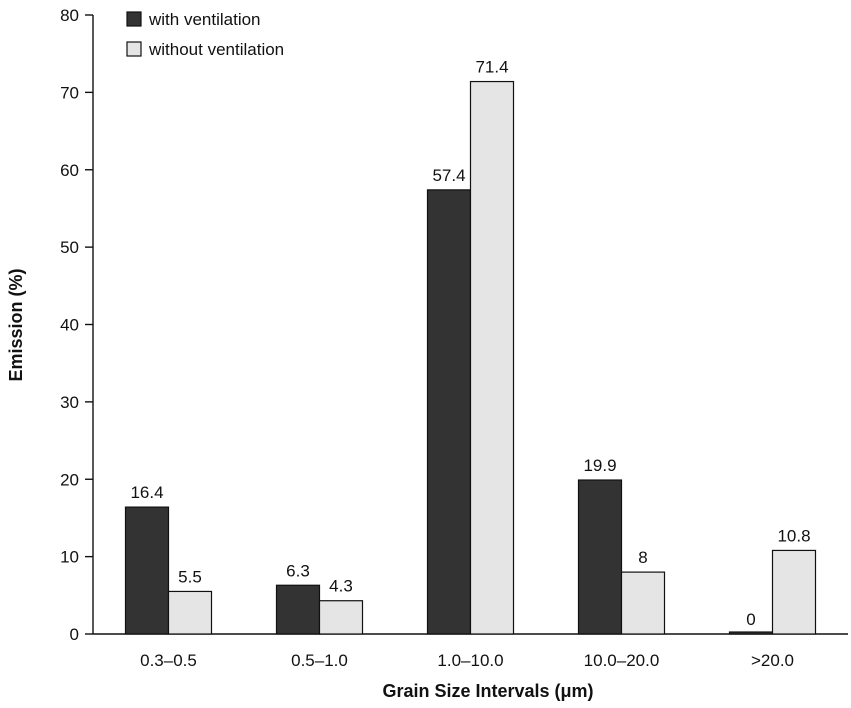 This screenshot has width=851, height=708. I want to click on y-tick-label: 30, so click(69, 402).